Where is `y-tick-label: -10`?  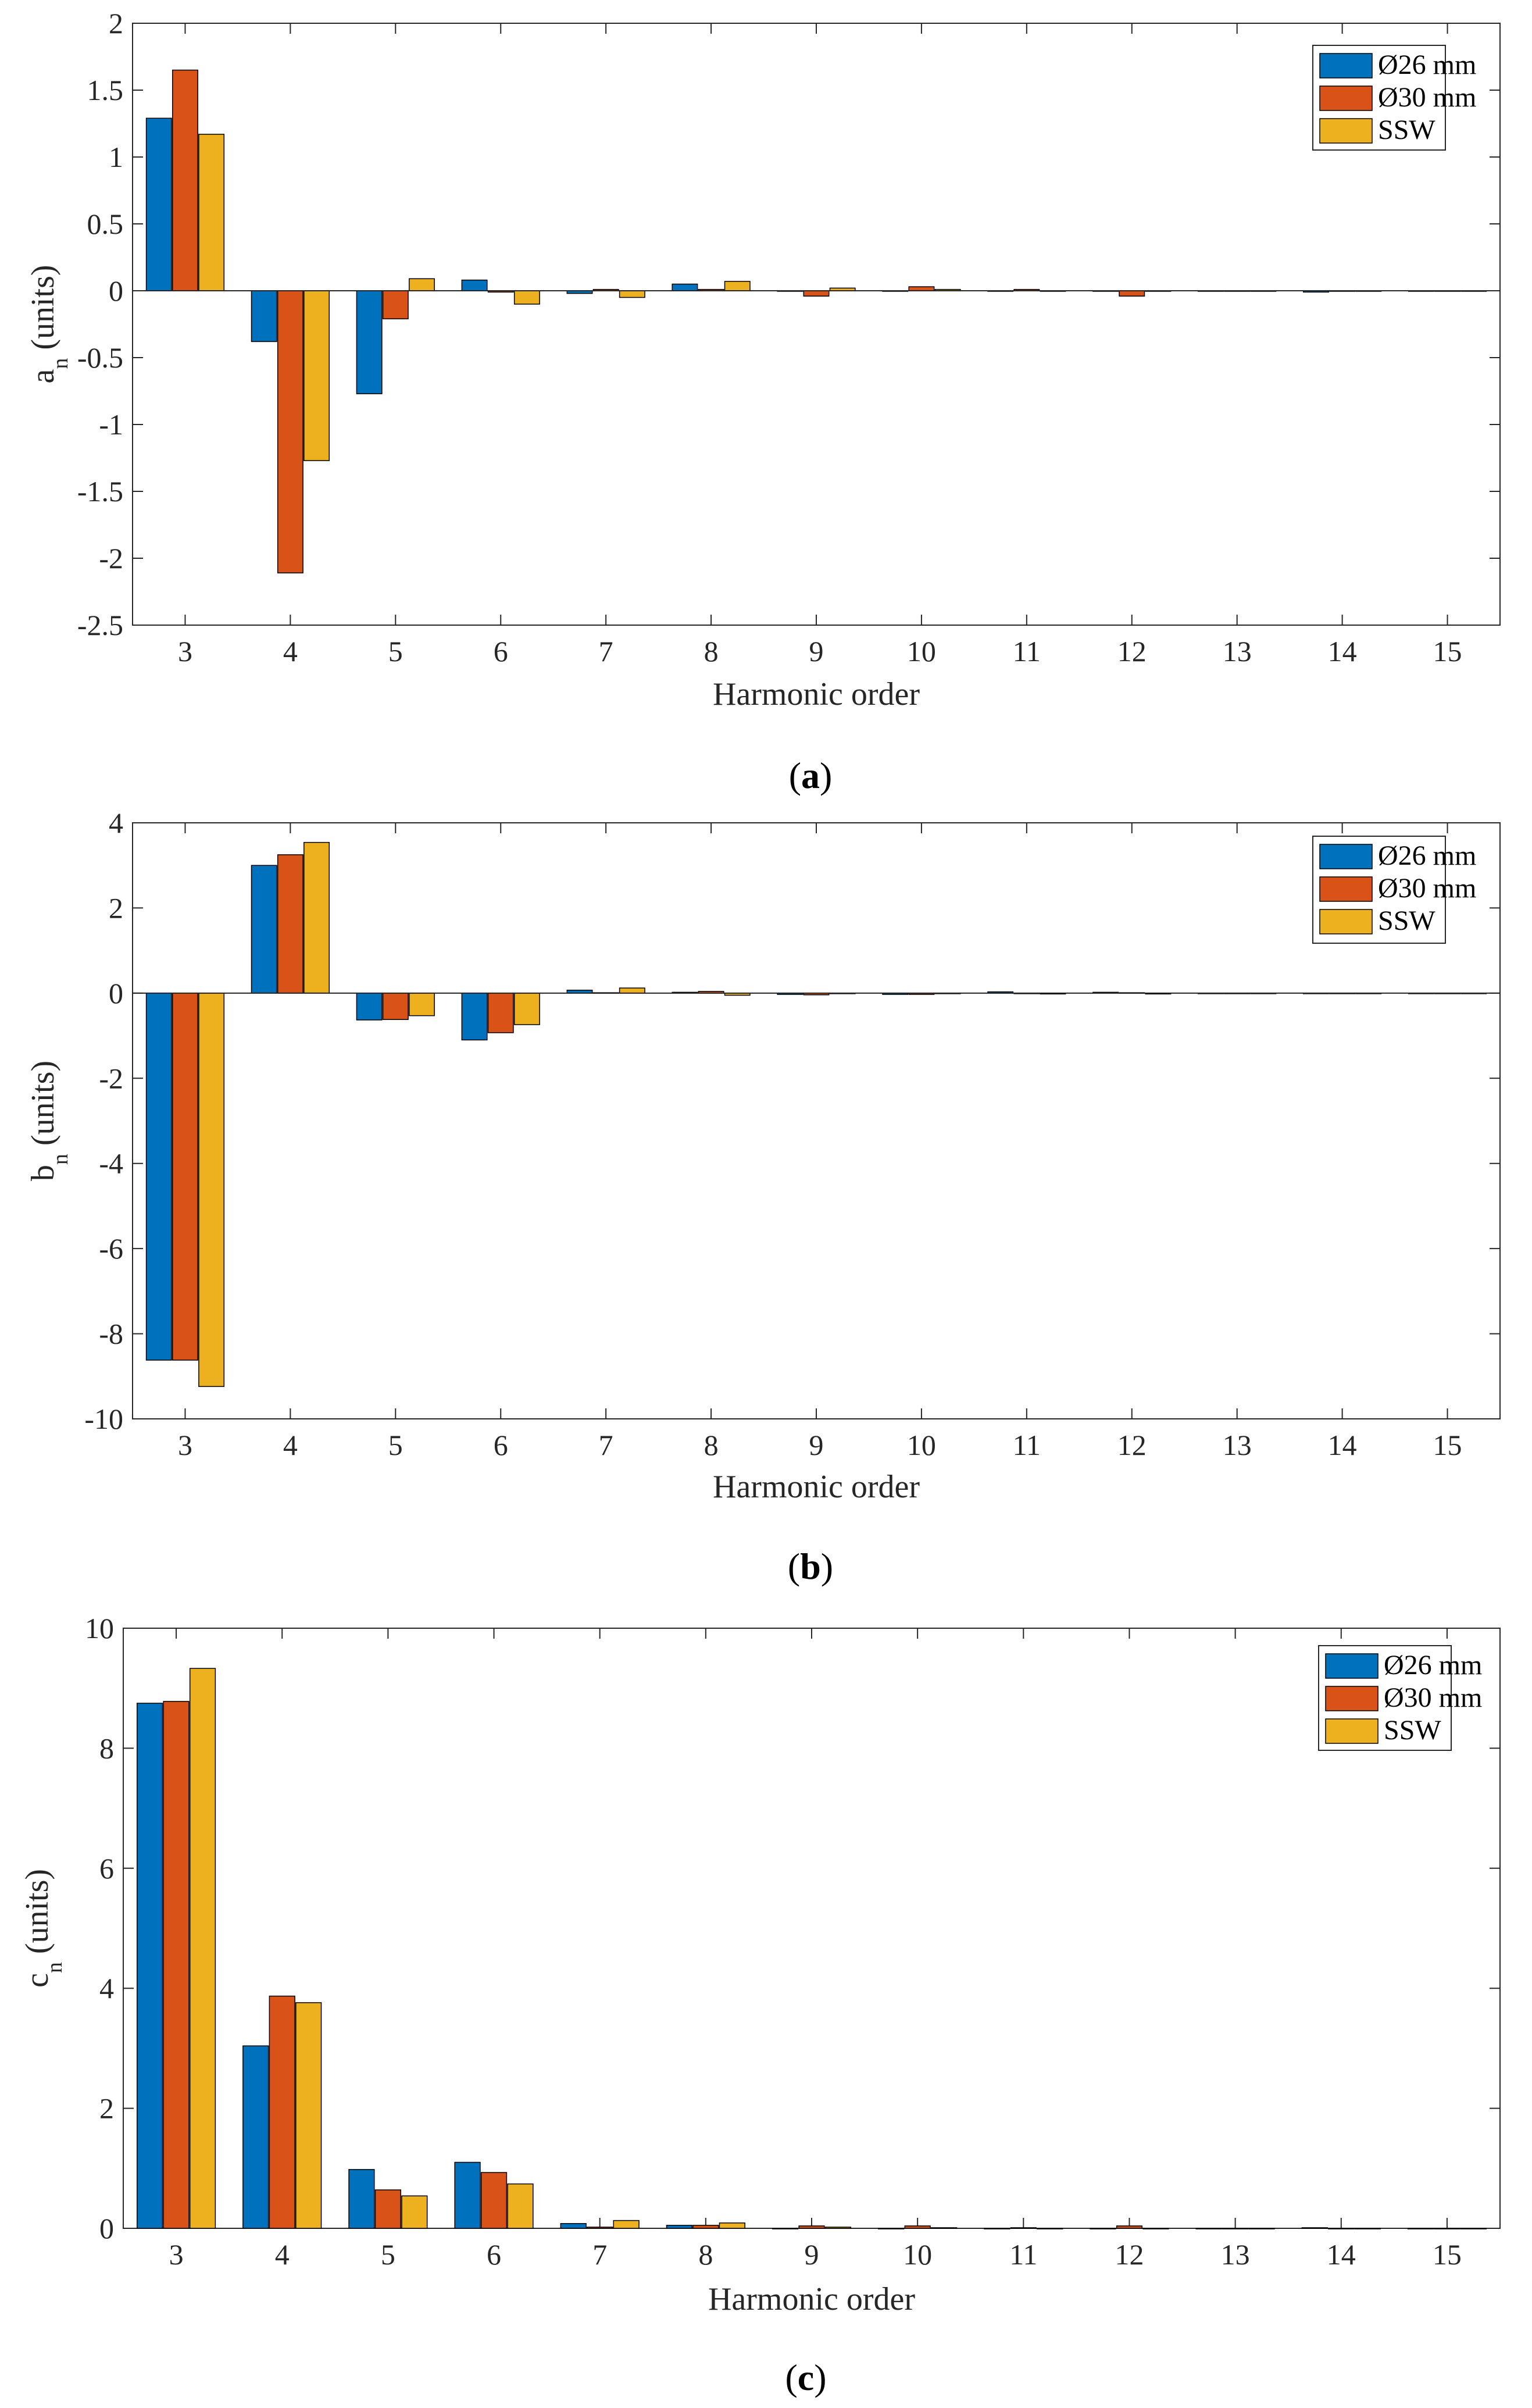 y-tick-label: -10 is located at coordinates (103, 1419).